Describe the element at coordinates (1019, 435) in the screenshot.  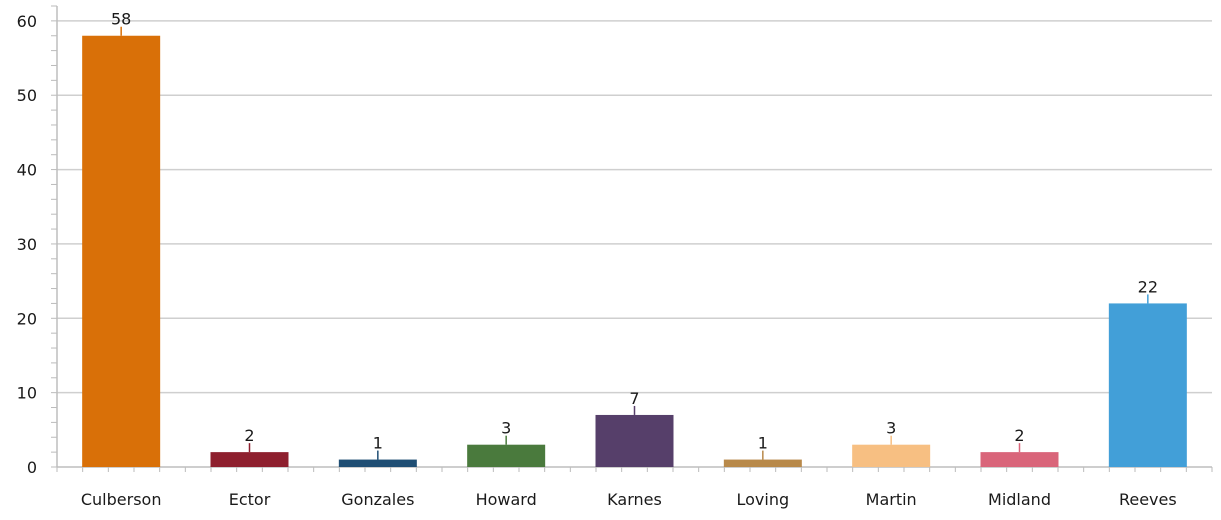
I see `data-label-midland: 2` at that location.